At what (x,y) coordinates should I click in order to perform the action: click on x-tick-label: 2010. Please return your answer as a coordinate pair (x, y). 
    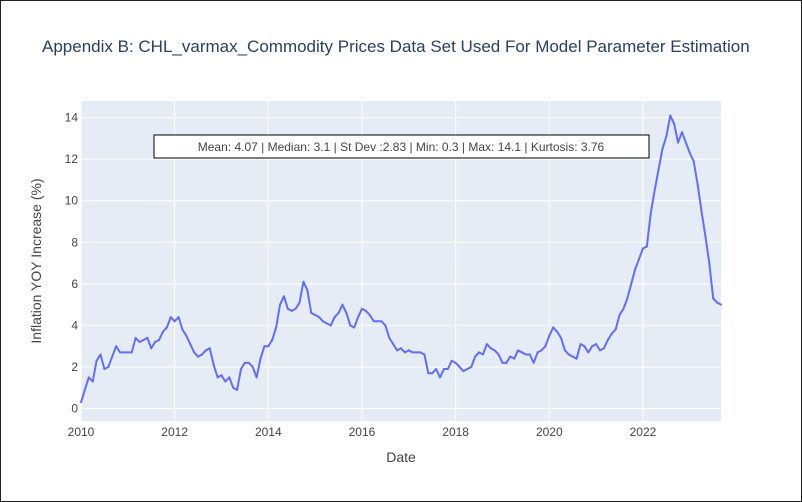
    Looking at the image, I should click on (81, 432).